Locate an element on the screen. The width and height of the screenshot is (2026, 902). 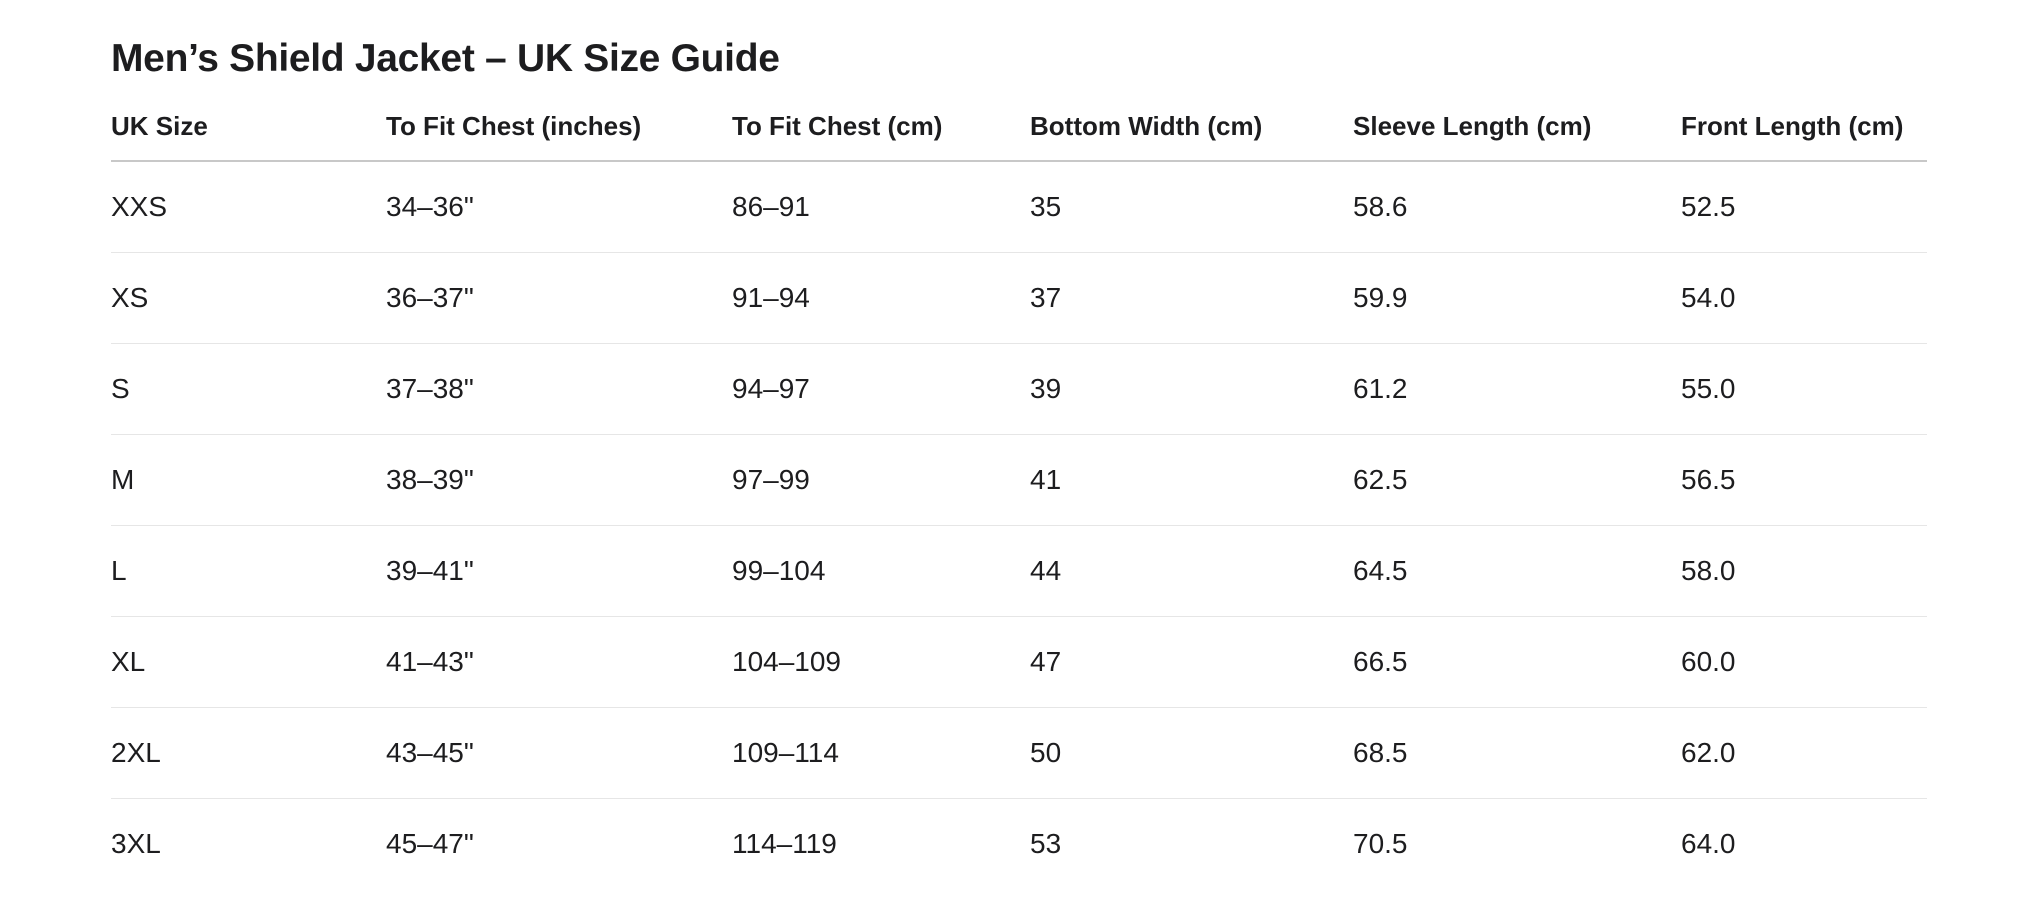
table-cell: 3XL is located at coordinates (136, 843).